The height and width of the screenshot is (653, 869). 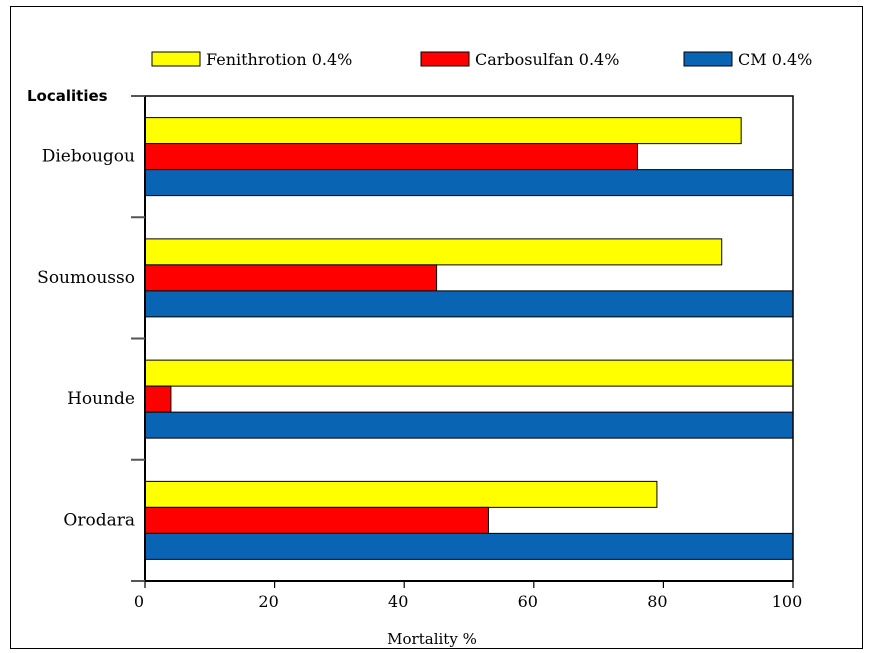 What do you see at coordinates (67, 96) in the screenshot?
I see `y-axis-title: Localities` at bounding box center [67, 96].